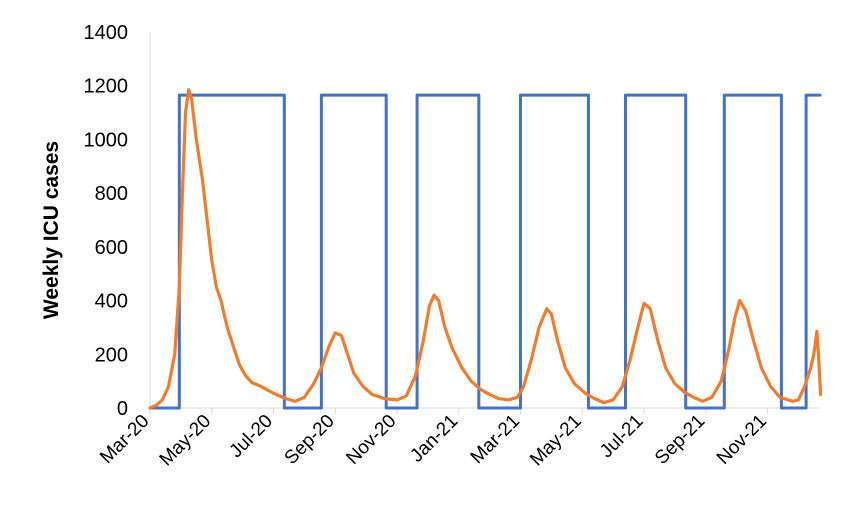  Describe the element at coordinates (106, 140) in the screenshot. I see `y-tick-label: 1000` at that location.